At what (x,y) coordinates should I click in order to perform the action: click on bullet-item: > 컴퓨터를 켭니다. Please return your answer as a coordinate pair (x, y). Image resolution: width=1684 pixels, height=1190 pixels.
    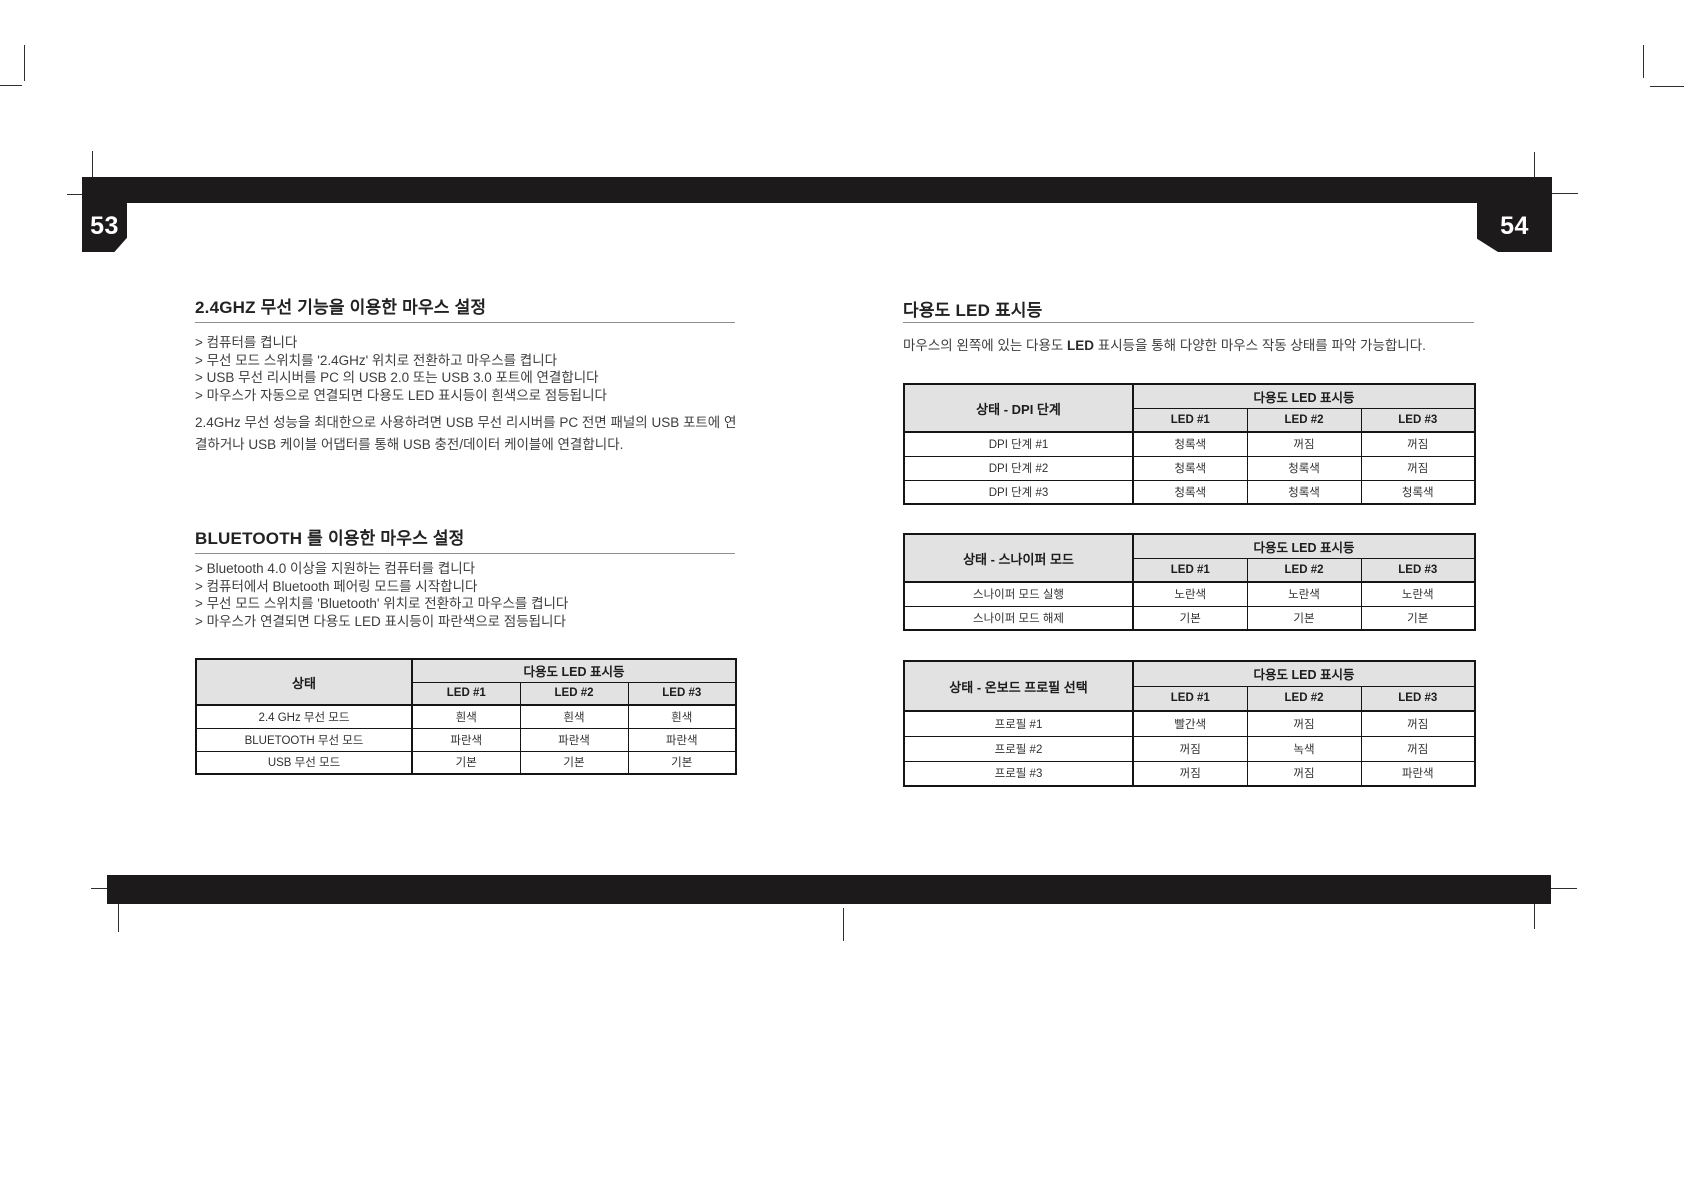
    Looking at the image, I should click on (246, 342).